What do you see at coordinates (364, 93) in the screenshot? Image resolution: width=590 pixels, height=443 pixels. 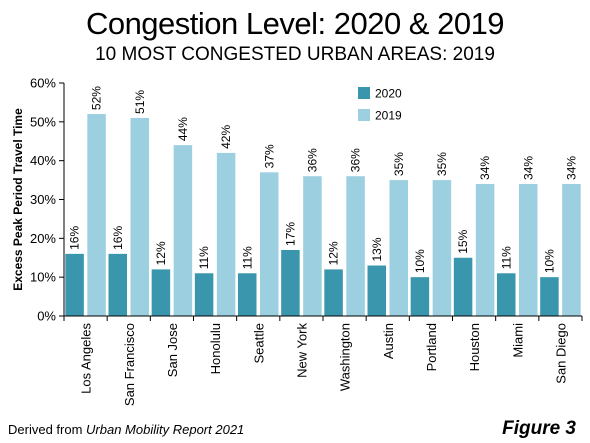 I see `legend-swatch-2020` at bounding box center [364, 93].